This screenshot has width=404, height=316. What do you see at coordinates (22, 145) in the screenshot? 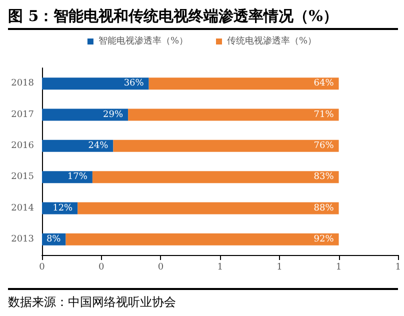
I see `y-tick-label: 2016` at bounding box center [22, 145].